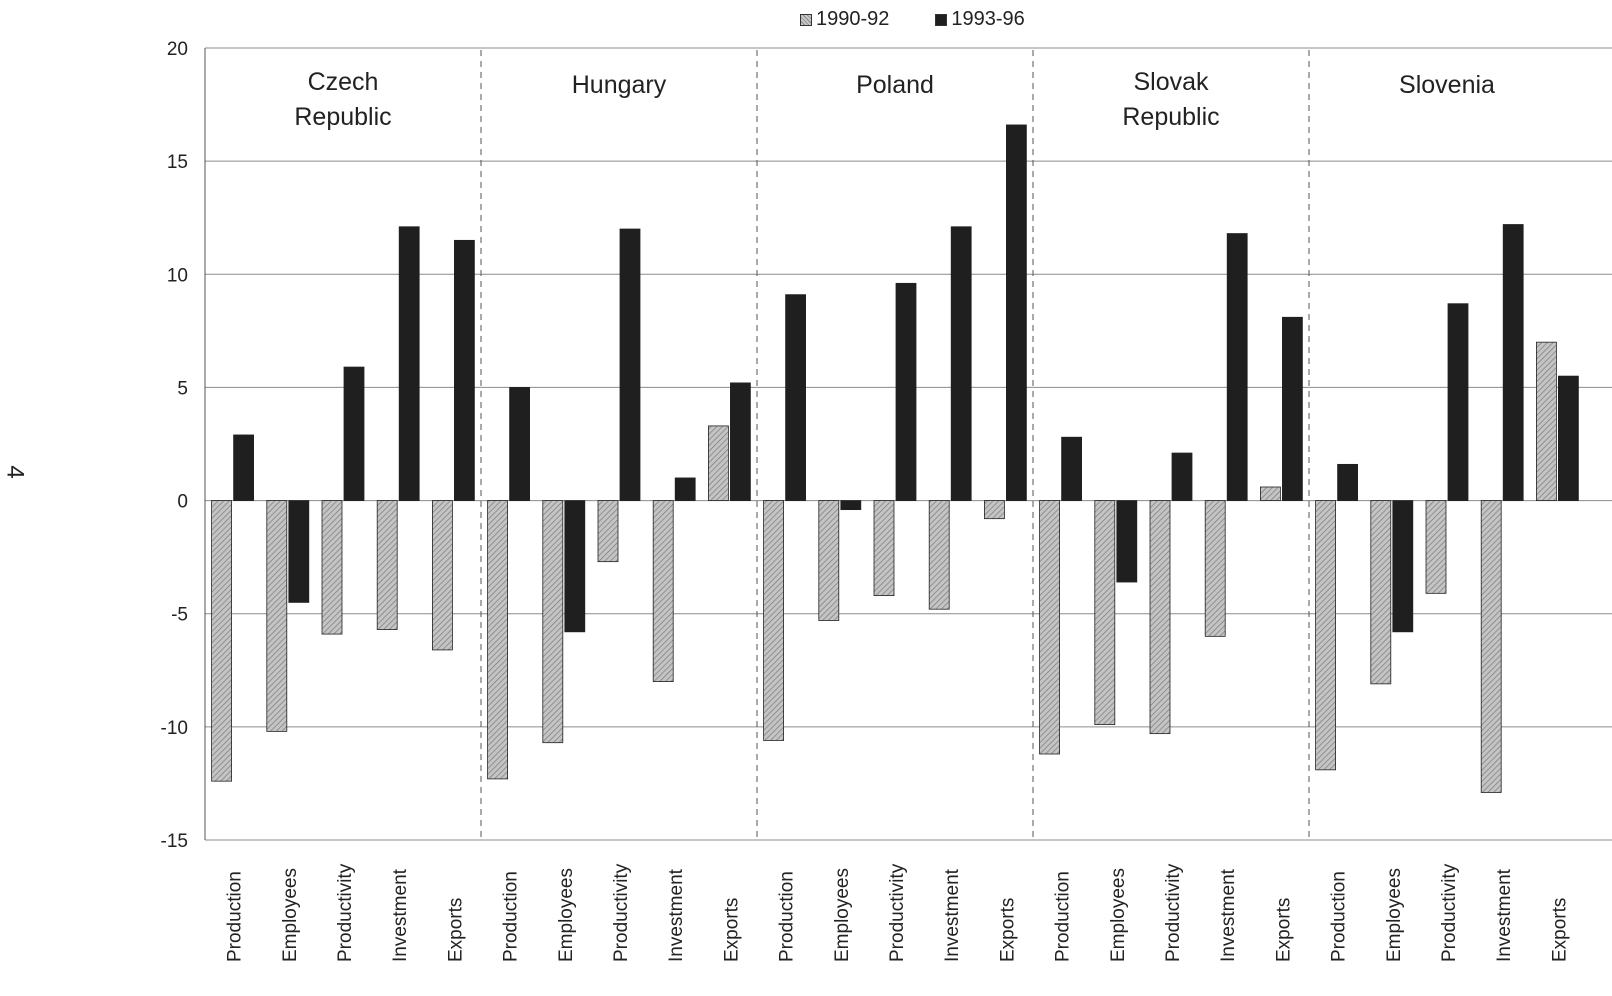  Describe the element at coordinates (182, 388) in the screenshot. I see `y-tick-label: 5` at that location.